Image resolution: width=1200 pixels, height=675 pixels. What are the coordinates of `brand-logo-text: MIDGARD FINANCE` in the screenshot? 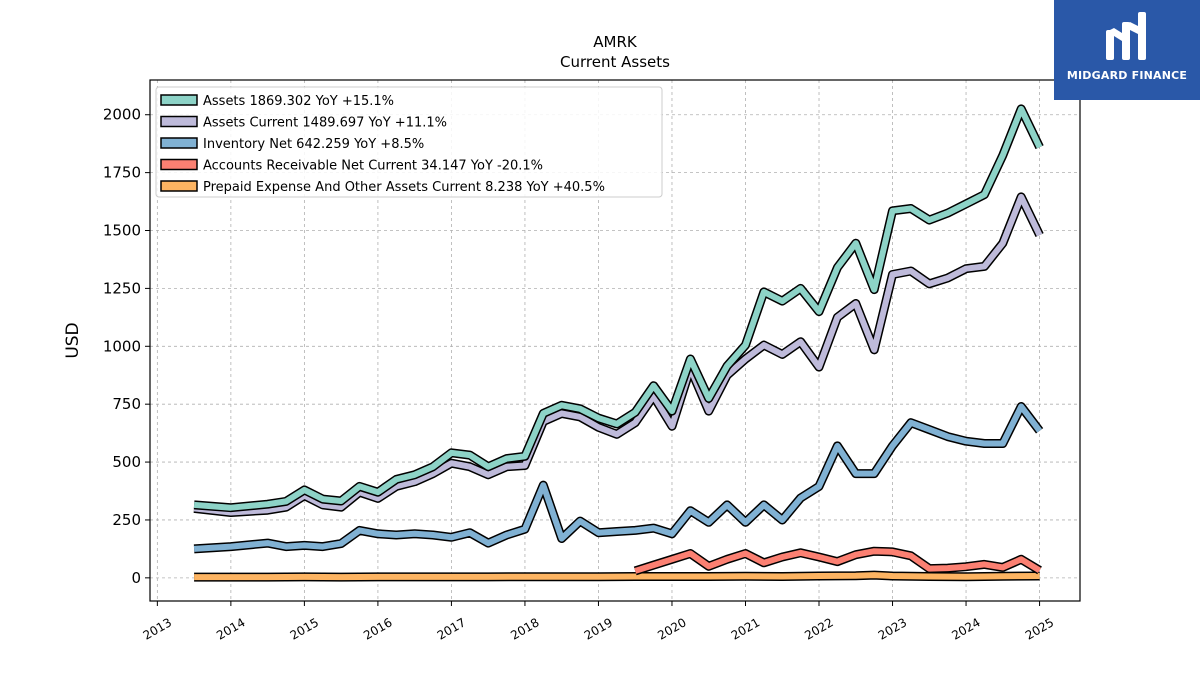 It's located at (1127, 75).